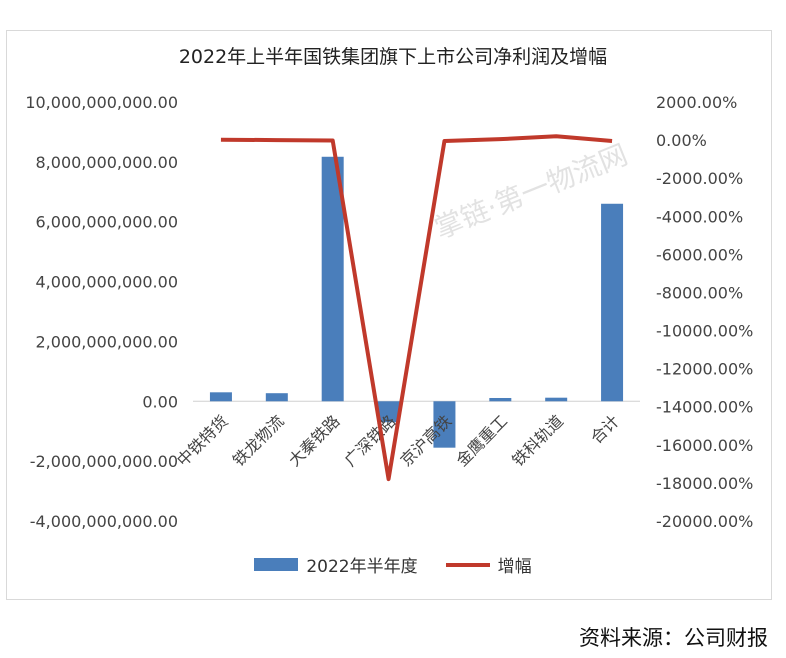  Describe the element at coordinates (704, 521) in the screenshot. I see `right-tick-label: -20000.00%` at that location.